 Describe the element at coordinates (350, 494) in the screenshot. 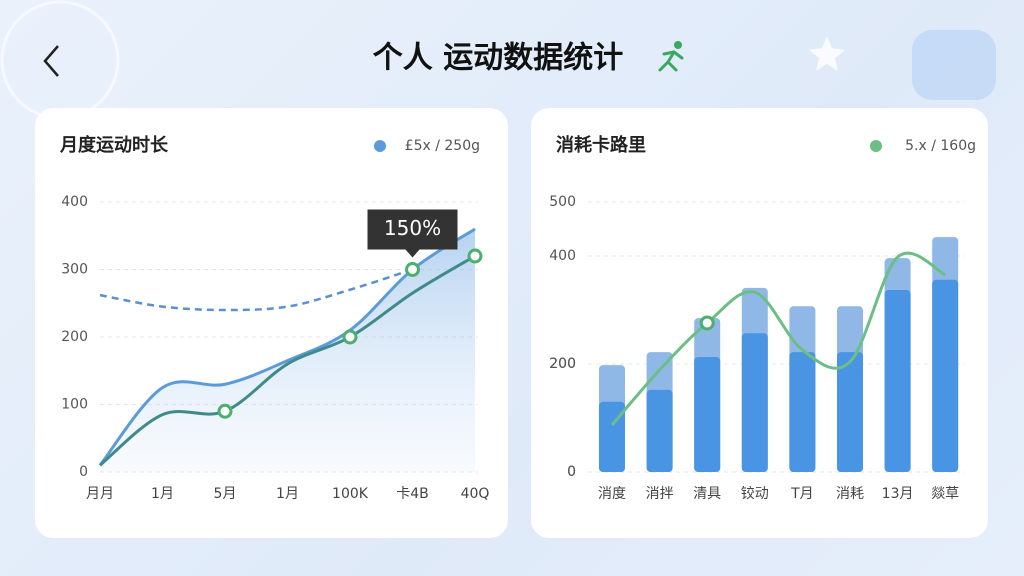

I see `x-tick-label: 100K` at that location.